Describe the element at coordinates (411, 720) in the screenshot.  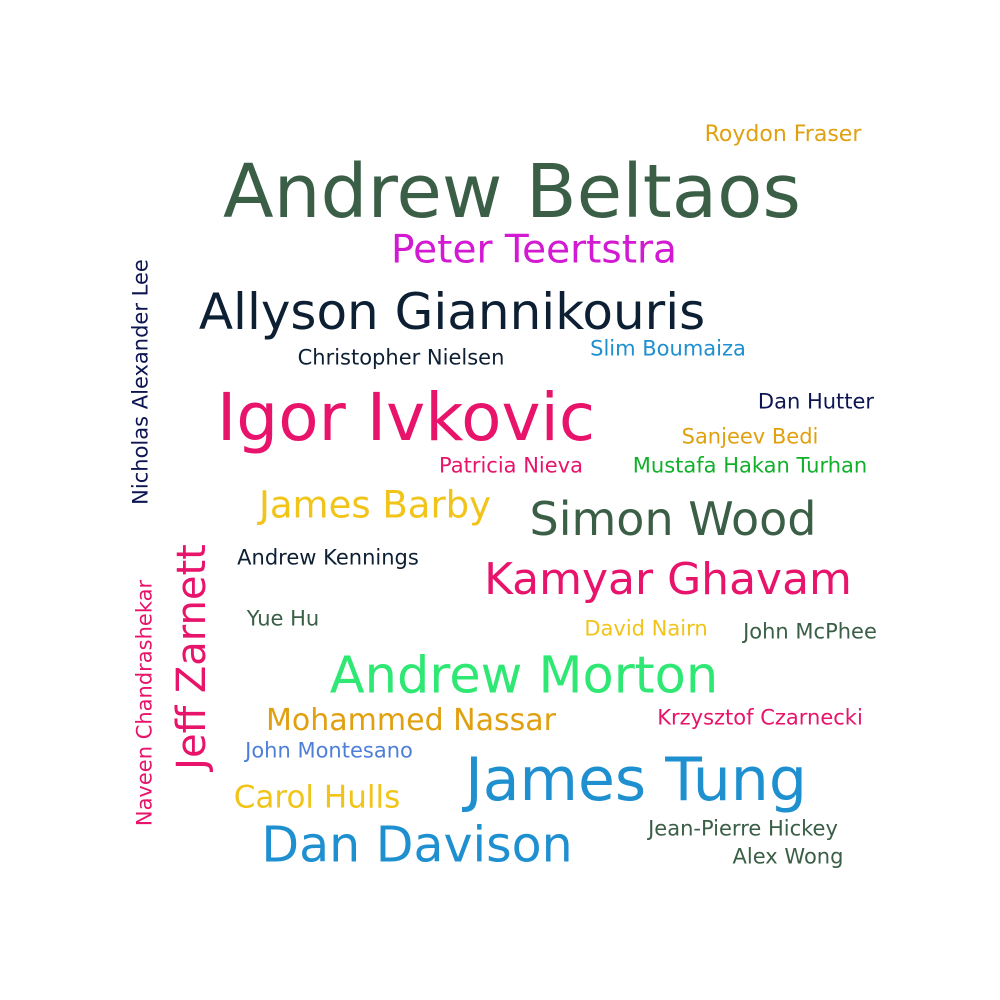
I see `word-mohammed-nassar: Mohammed Nassar` at that location.